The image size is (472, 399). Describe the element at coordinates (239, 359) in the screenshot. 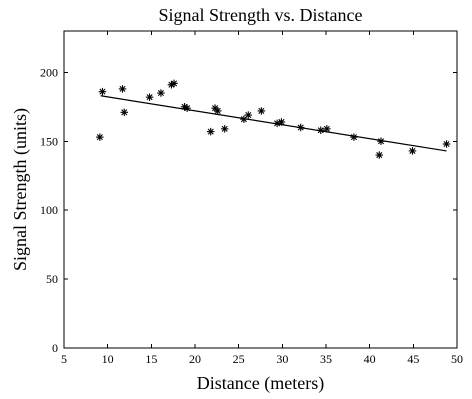

I see `x-tick-label: 25` at that location.